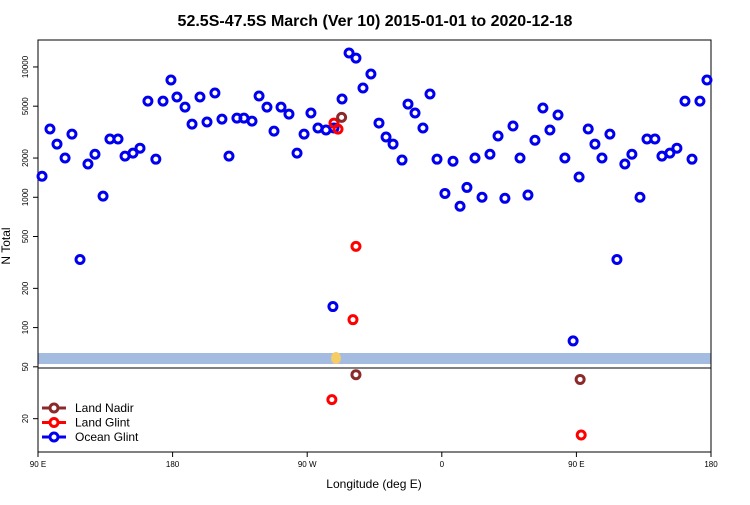 The image size is (750, 505). I want to click on y-tick-label: 500, so click(25, 236).